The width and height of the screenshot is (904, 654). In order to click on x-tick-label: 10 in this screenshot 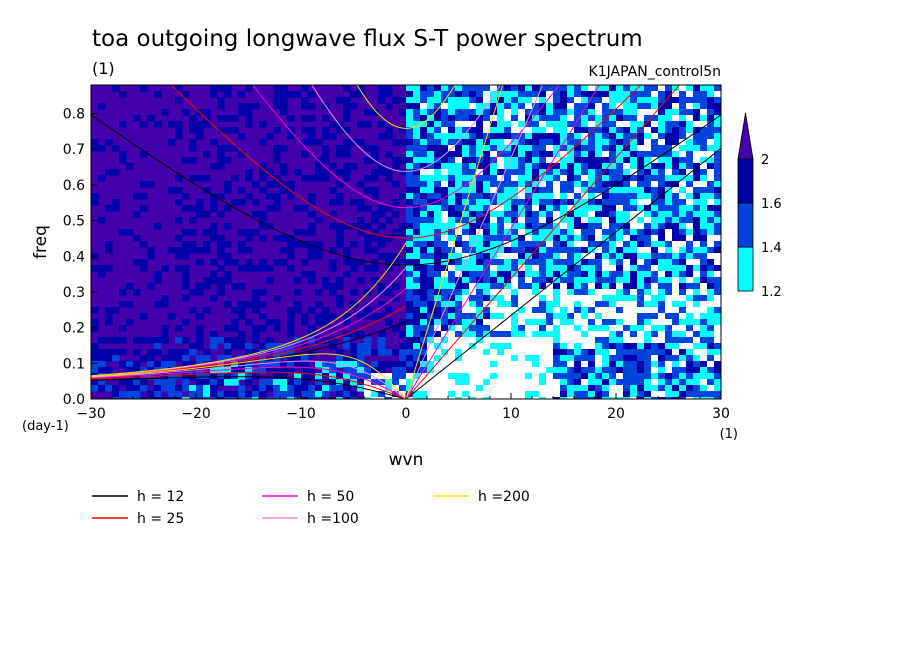, I will do `click(511, 414)`.